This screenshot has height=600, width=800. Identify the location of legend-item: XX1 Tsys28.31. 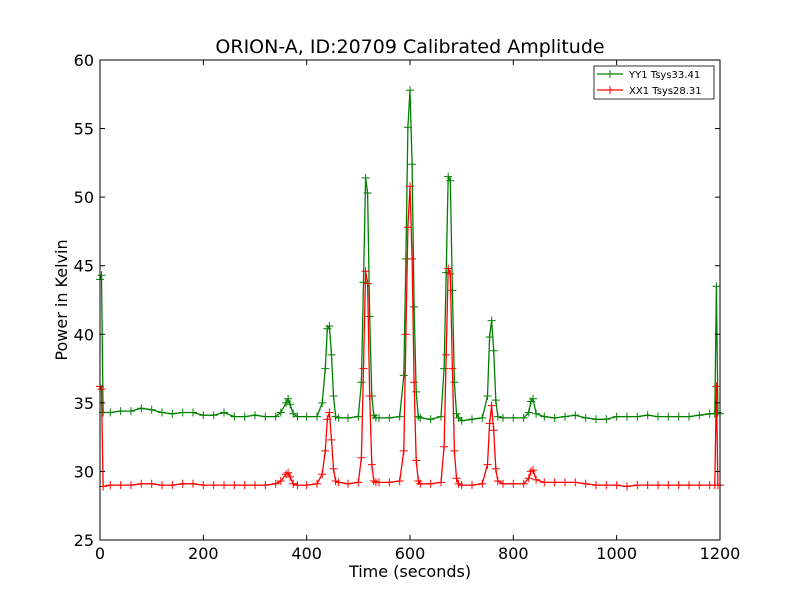
(649, 91).